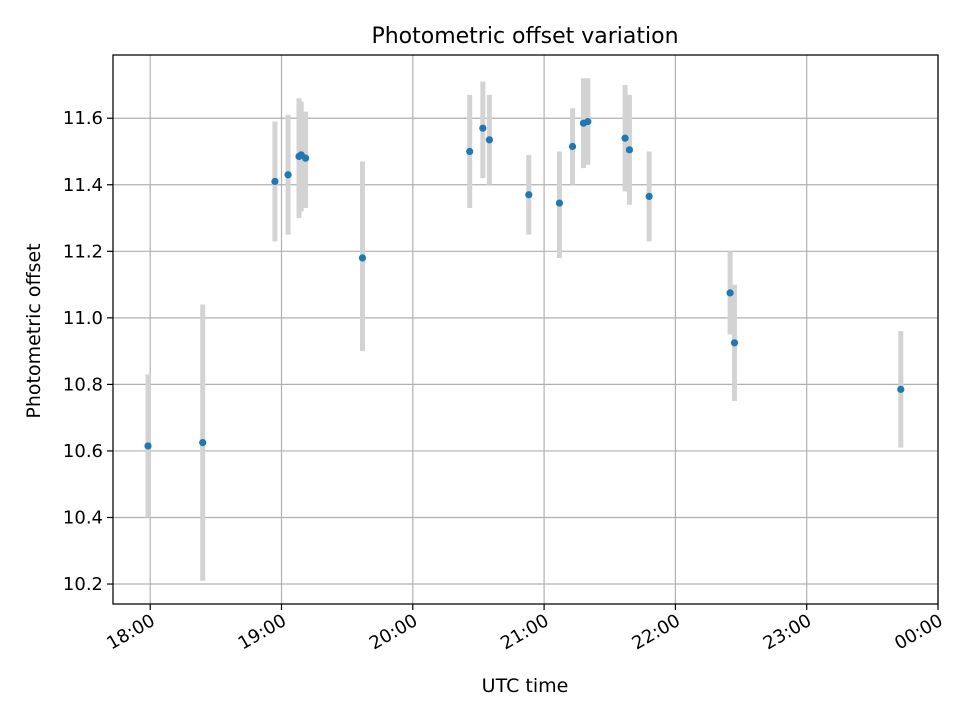  Describe the element at coordinates (34, 330) in the screenshot. I see `y-axis-label: Photometric offset` at that location.